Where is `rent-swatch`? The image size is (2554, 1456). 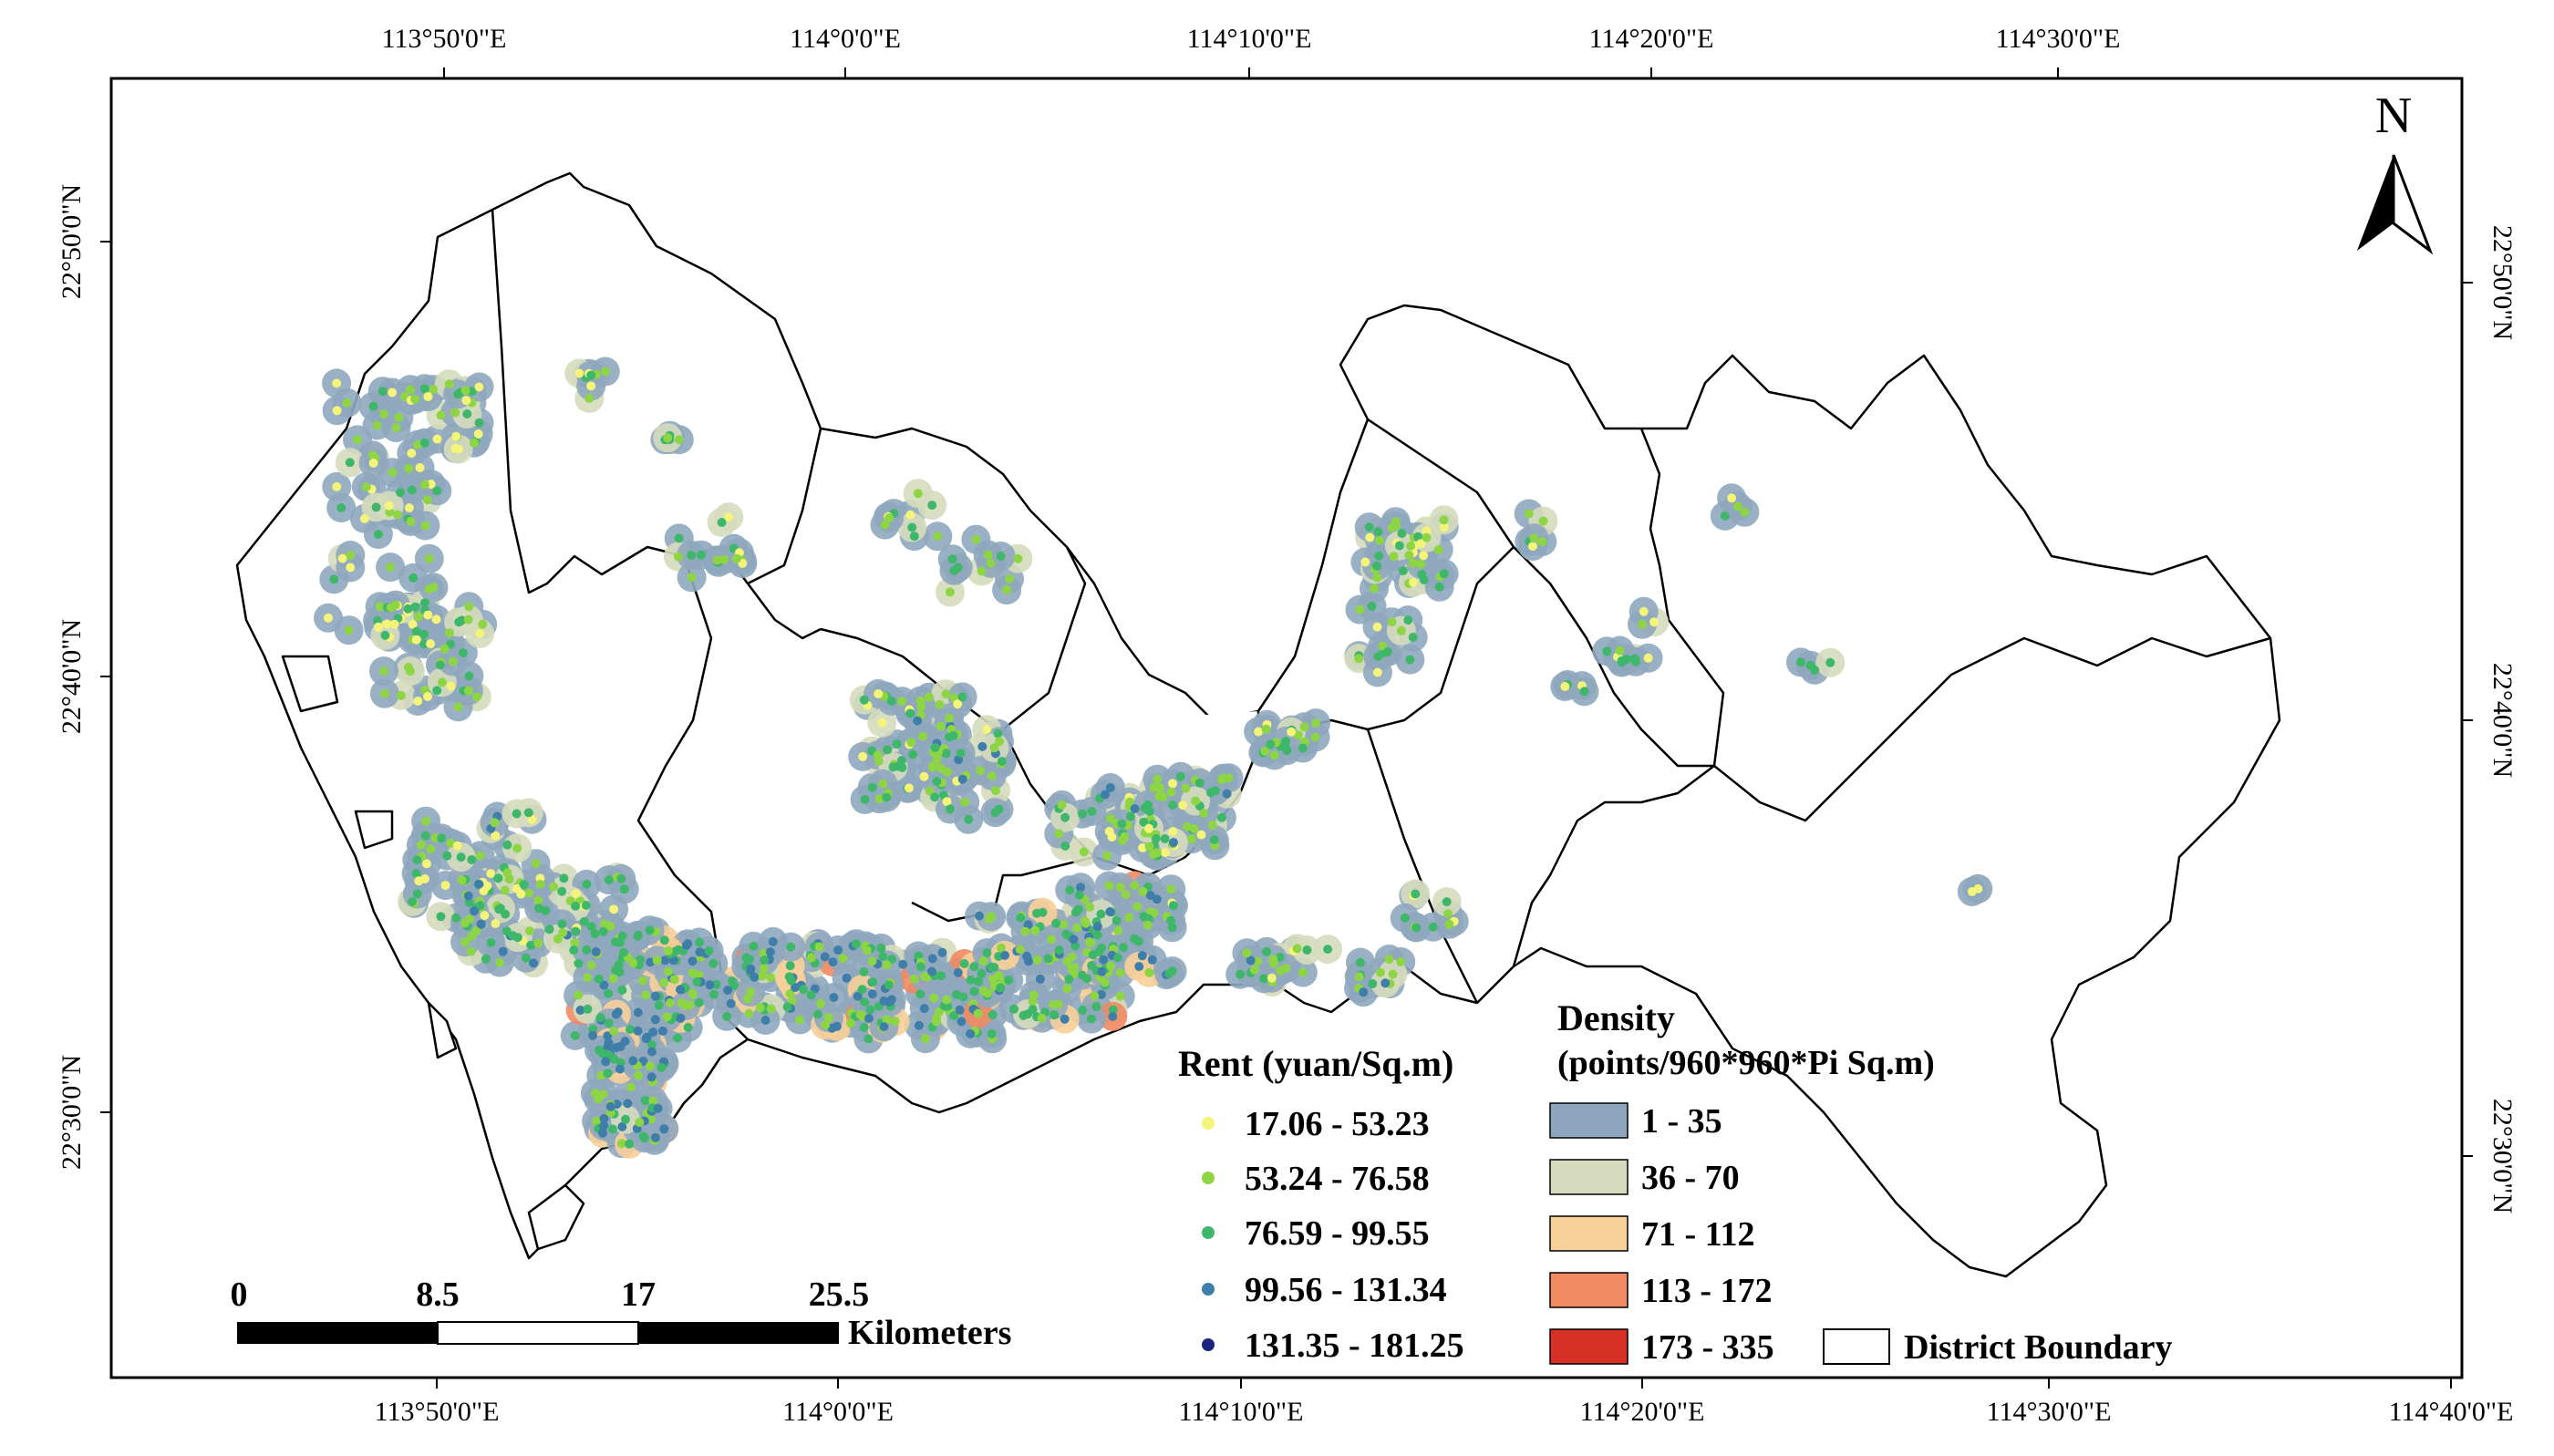
rent-swatch is located at coordinates (1209, 1290).